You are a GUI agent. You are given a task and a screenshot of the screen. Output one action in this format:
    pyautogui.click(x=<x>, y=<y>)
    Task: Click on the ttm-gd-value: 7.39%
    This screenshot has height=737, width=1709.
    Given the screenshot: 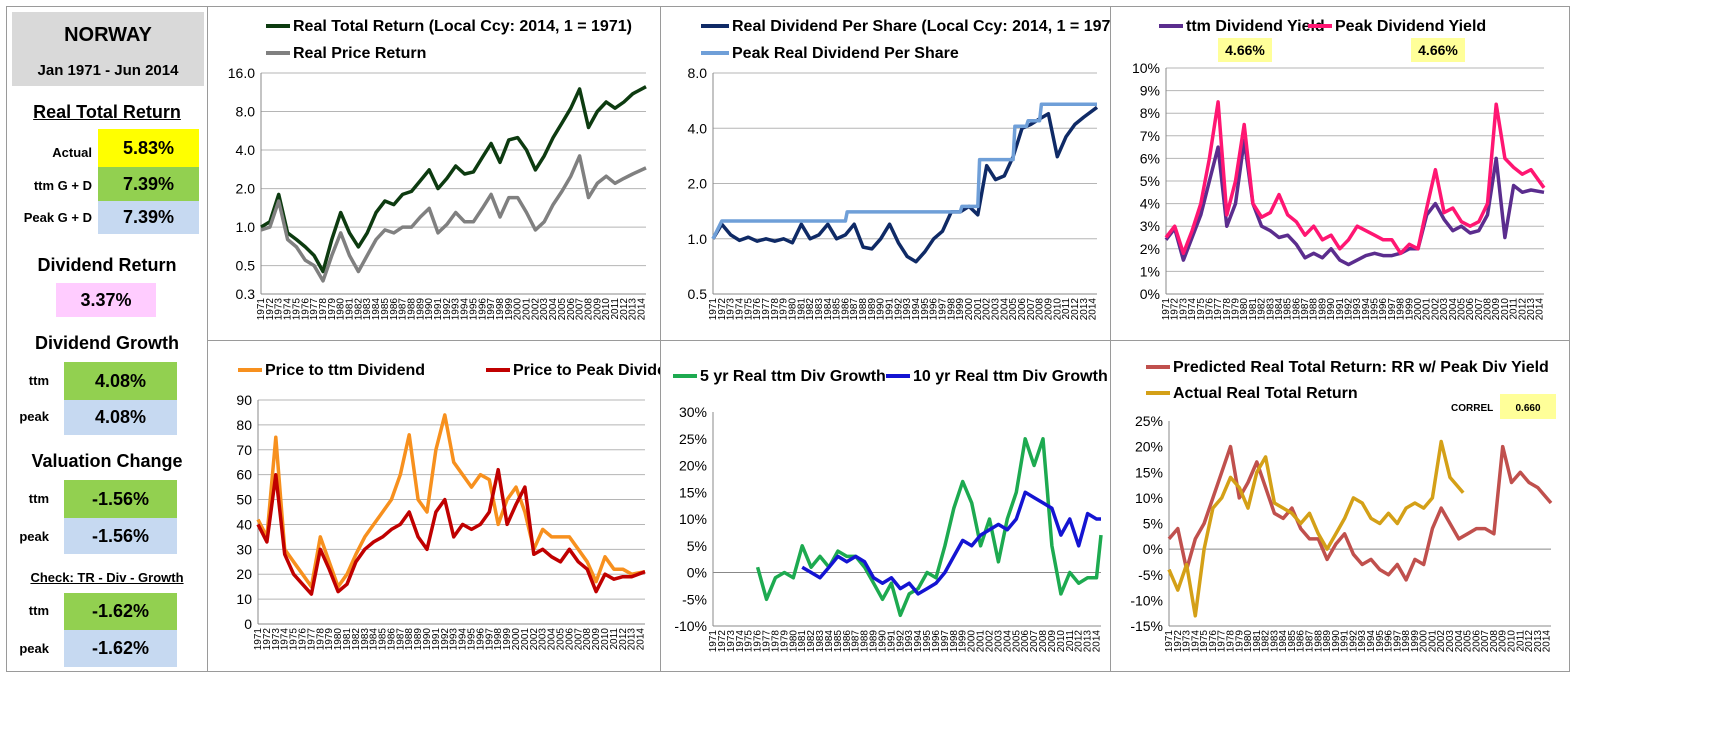 What is the action you would take?
    pyautogui.click(x=148, y=184)
    